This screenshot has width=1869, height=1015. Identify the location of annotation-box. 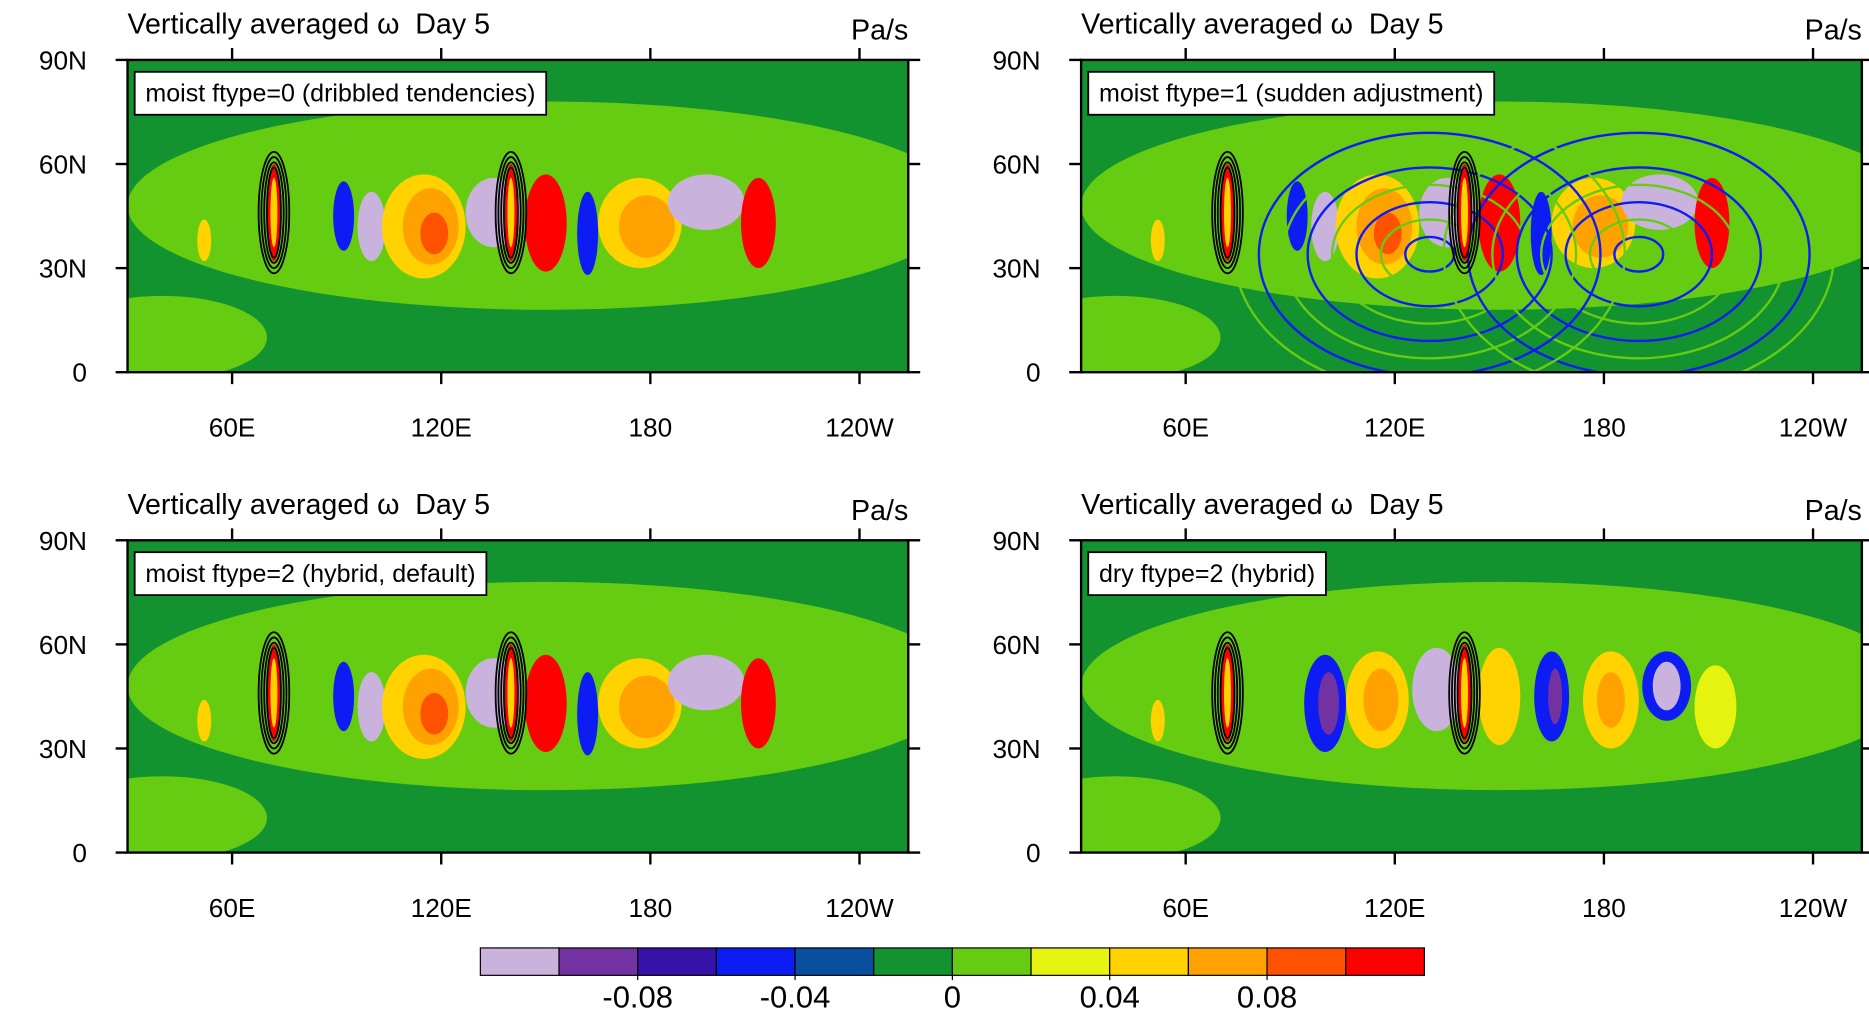
(340, 93).